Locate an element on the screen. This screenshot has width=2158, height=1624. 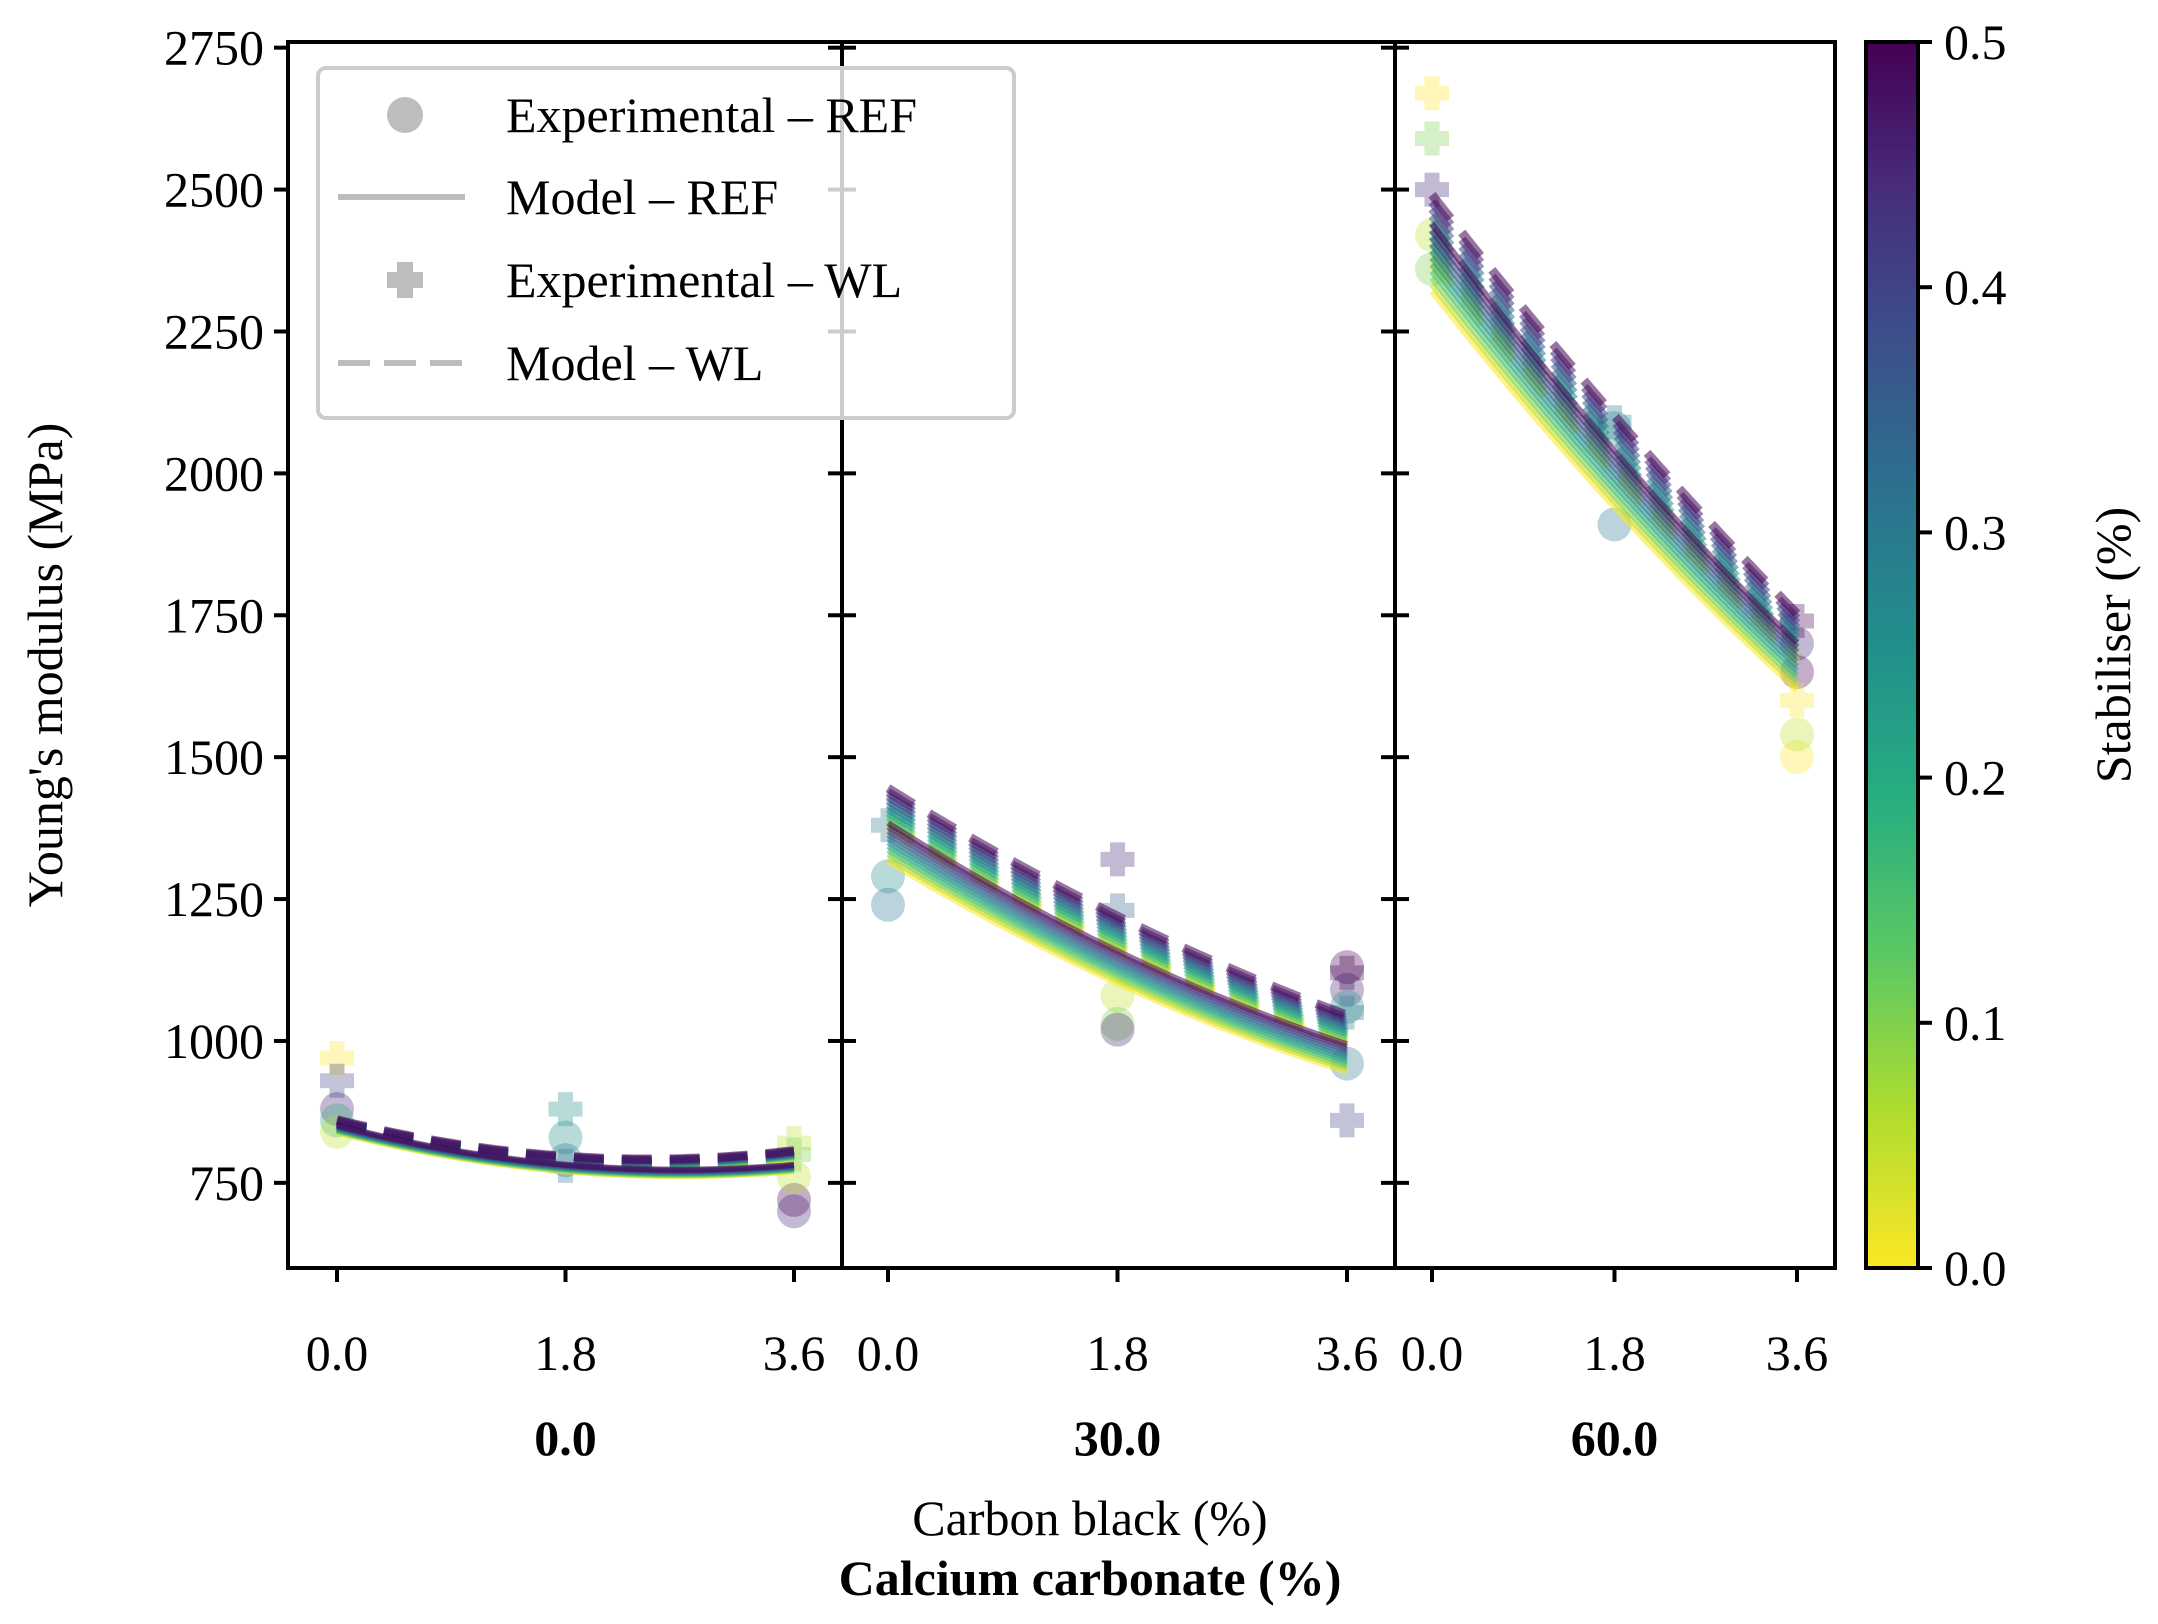
y-tick-label: 2500 is located at coordinates (214, 190).